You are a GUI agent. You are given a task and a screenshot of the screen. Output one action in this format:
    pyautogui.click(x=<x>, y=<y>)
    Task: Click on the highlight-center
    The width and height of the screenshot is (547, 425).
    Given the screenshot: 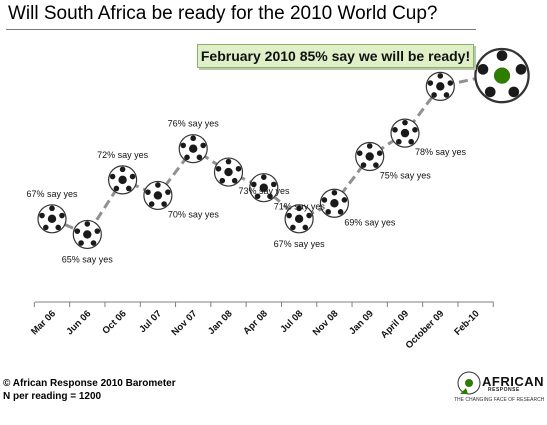 What is the action you would take?
    pyautogui.click(x=502, y=75)
    